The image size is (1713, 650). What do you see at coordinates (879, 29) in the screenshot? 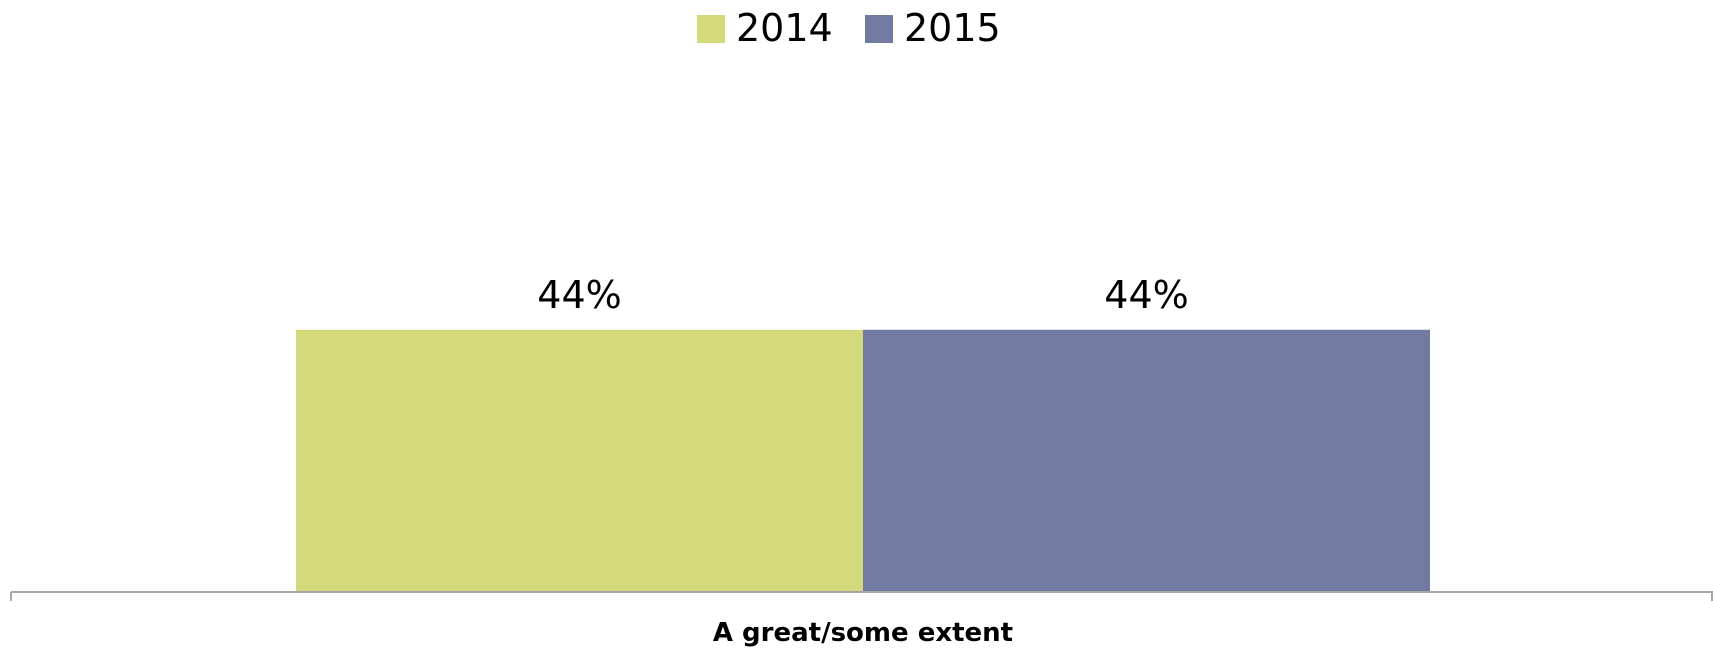
I see `legend-swatch-2015` at bounding box center [879, 29].